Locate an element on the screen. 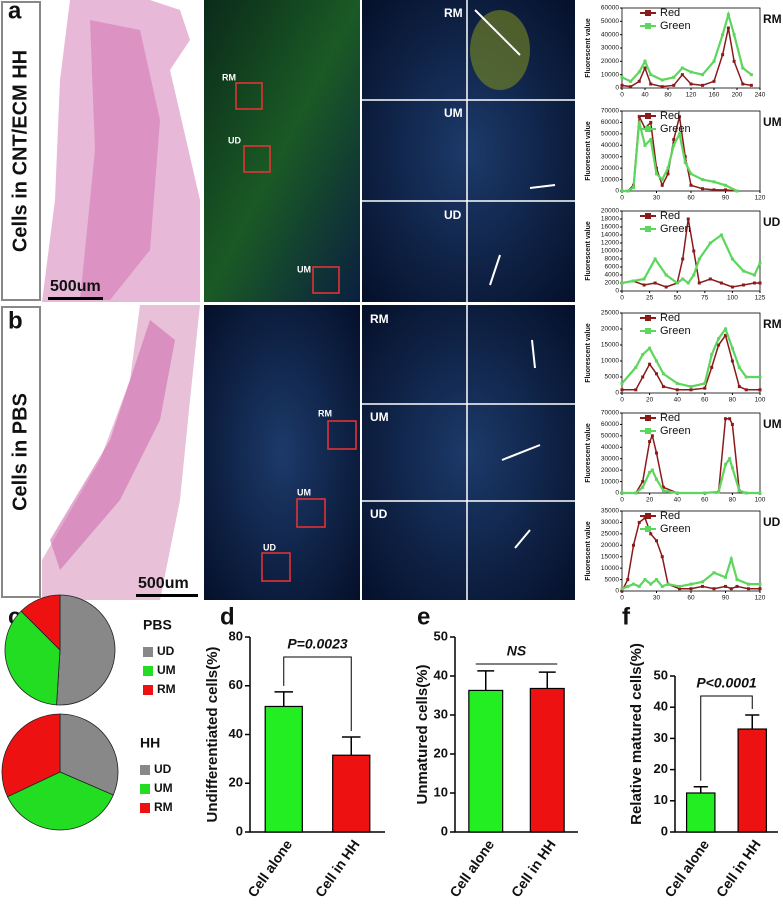 This screenshot has height=908, width=783. y-tick-label: 30000 is located at coordinates (610, 156).